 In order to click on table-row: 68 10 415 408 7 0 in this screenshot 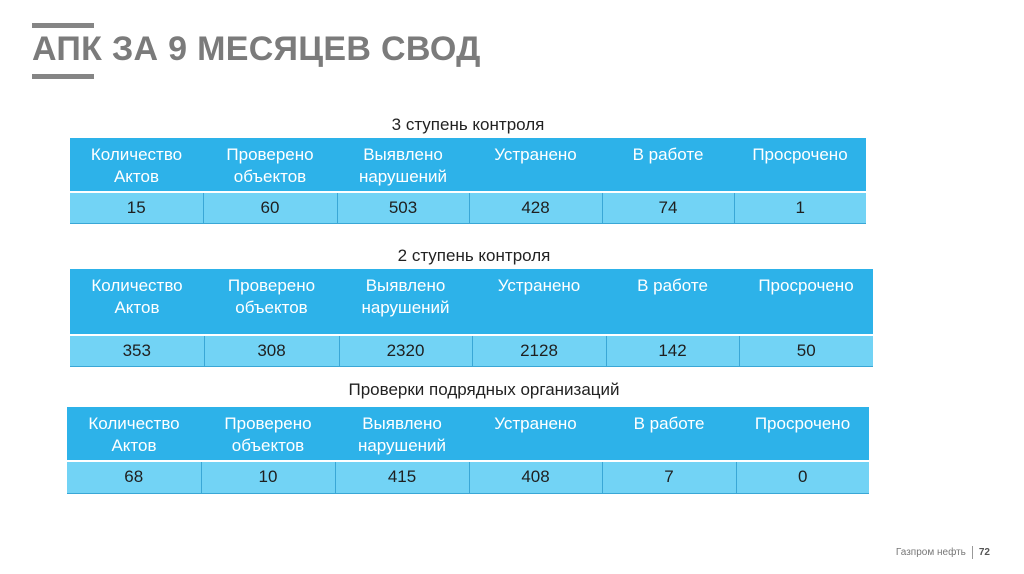, I will do `click(468, 477)`.